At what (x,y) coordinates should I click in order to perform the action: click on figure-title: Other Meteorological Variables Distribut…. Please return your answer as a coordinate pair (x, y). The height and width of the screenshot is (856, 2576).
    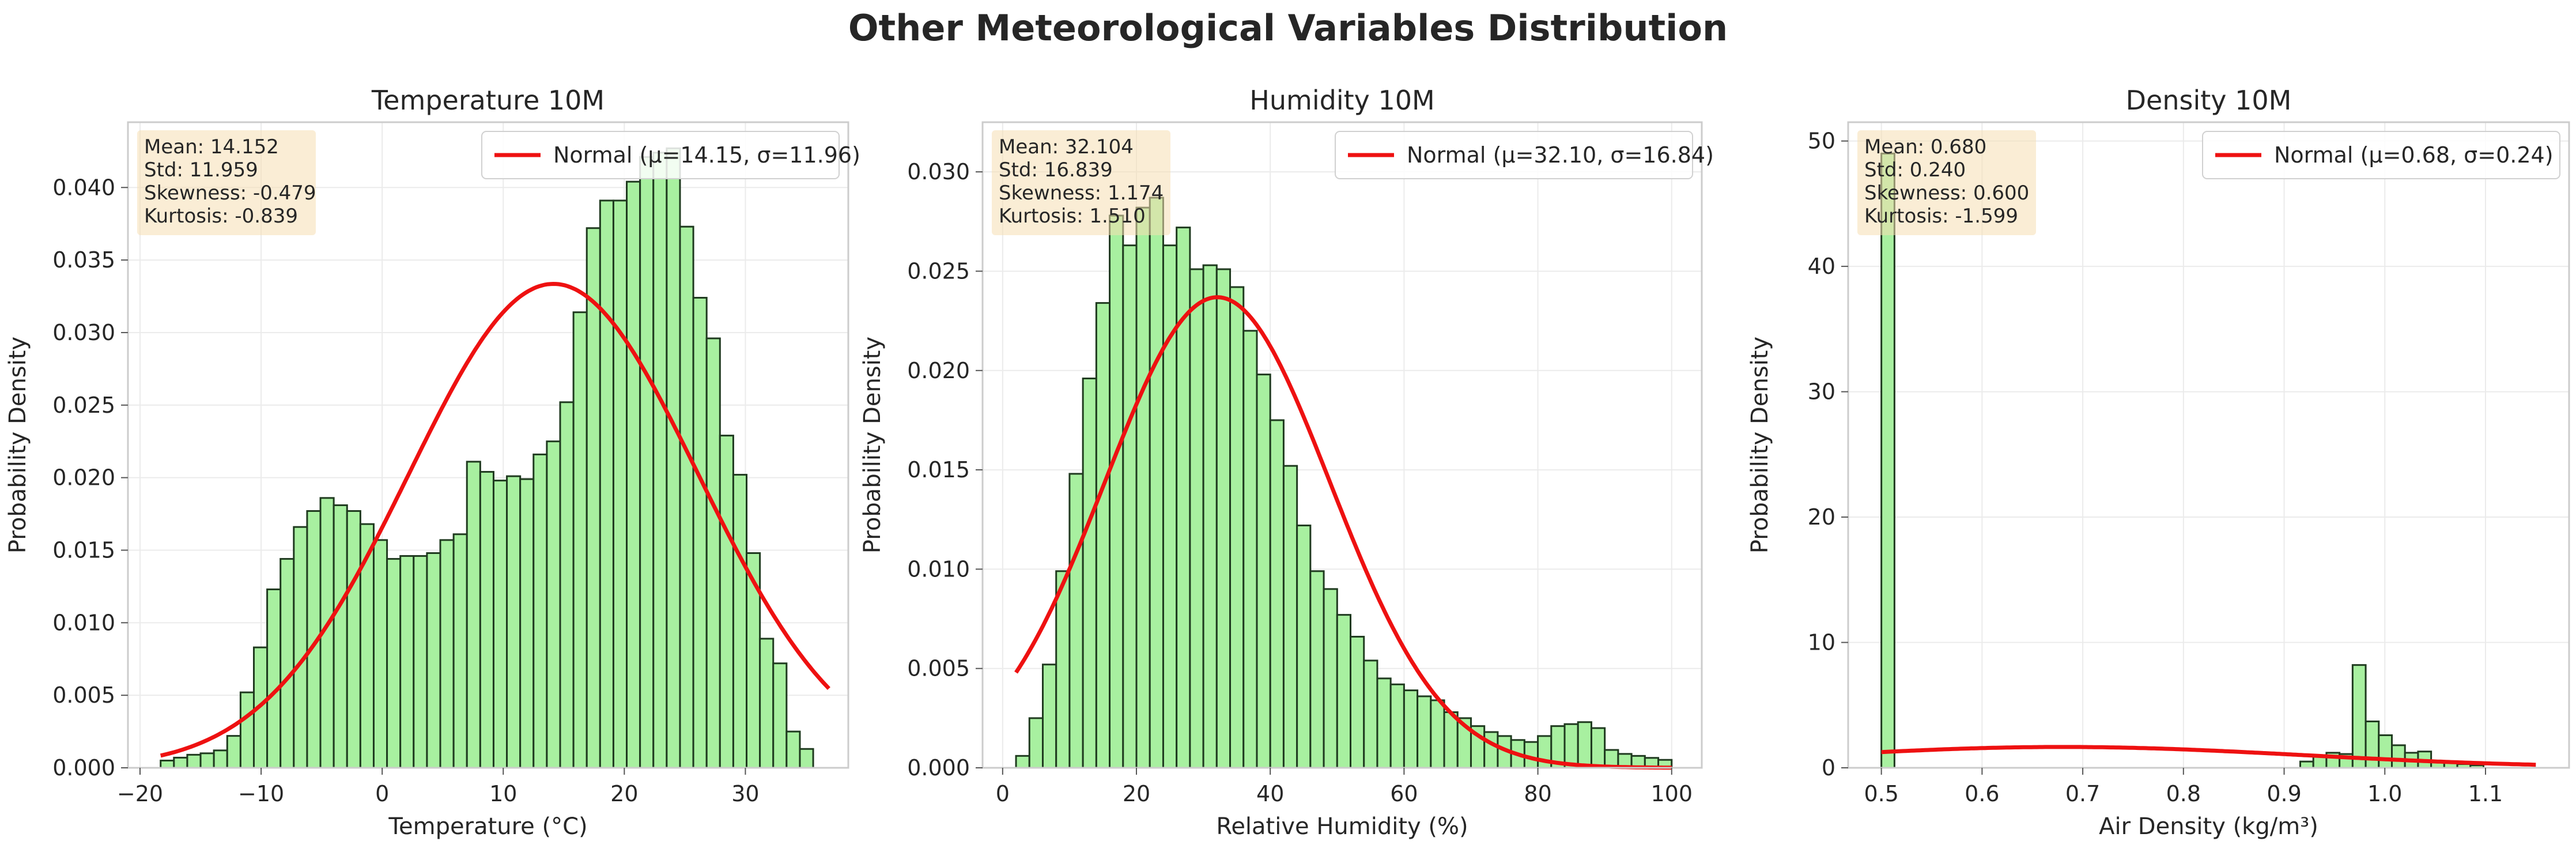
    Looking at the image, I should click on (1288, 28).